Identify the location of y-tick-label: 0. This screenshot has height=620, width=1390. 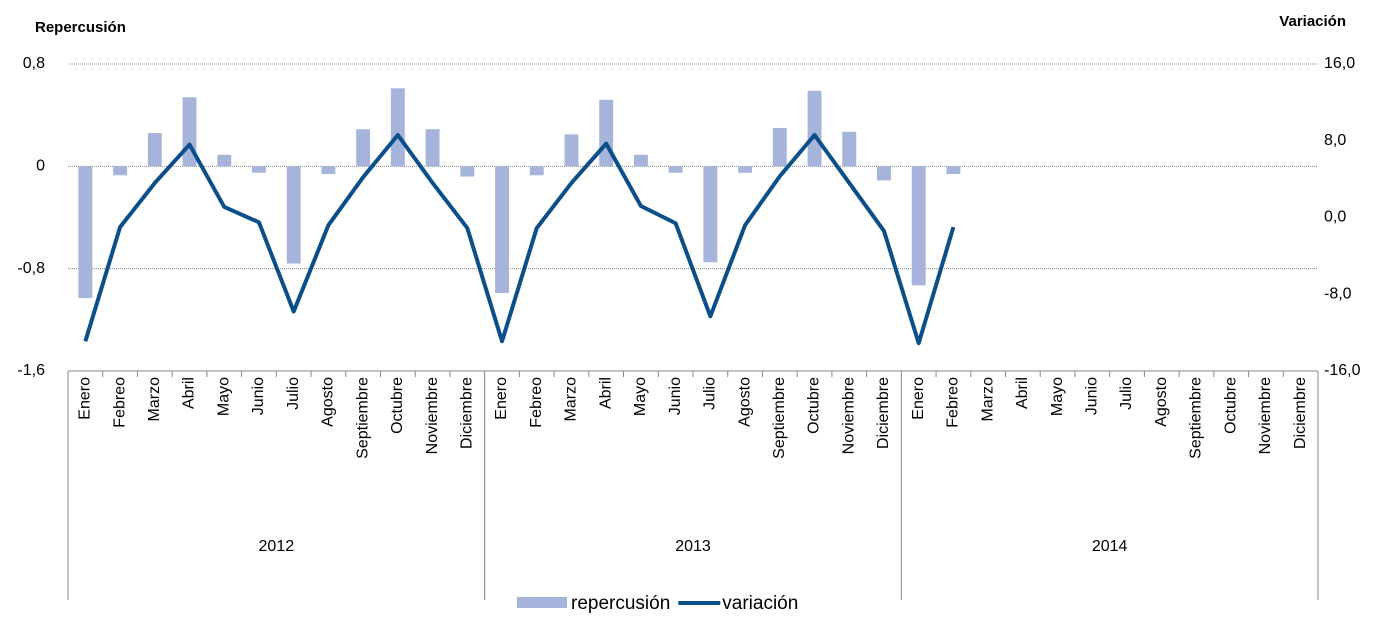
(40, 166).